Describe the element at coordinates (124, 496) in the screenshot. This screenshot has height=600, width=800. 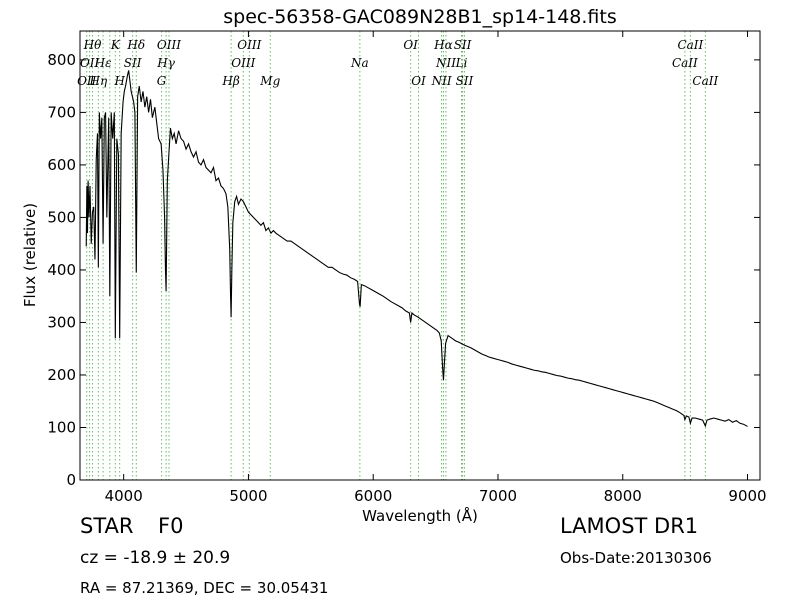
I see `x-tick-label: 4000` at that location.